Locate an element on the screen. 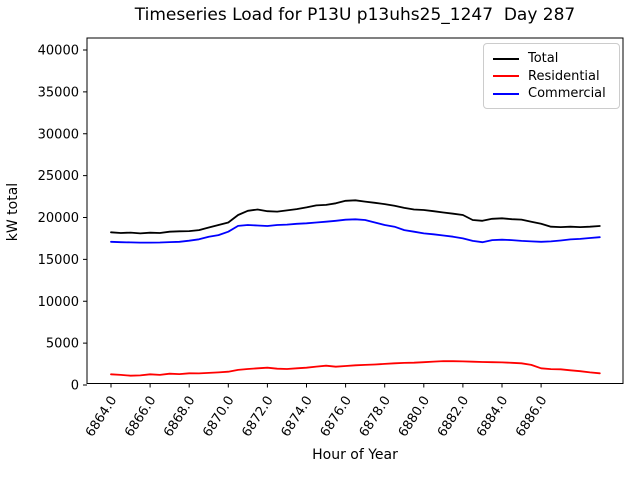 The width and height of the screenshot is (640, 480). legend-label-commercial: Commercial is located at coordinates (567, 93).